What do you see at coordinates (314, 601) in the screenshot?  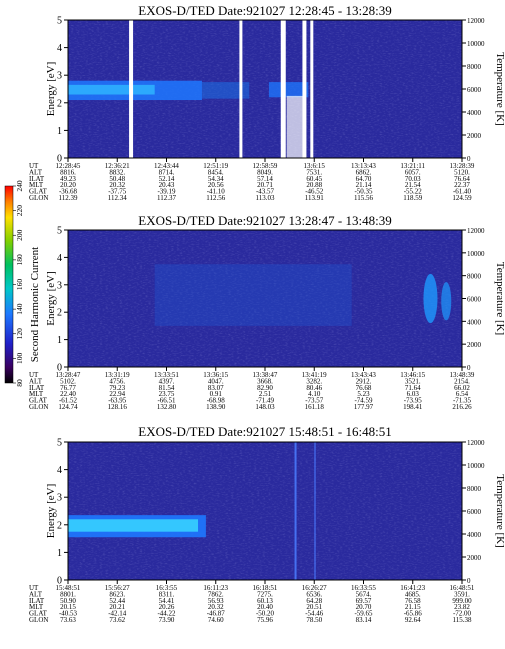 I see `ephemeris-value: 64.28` at bounding box center [314, 601].